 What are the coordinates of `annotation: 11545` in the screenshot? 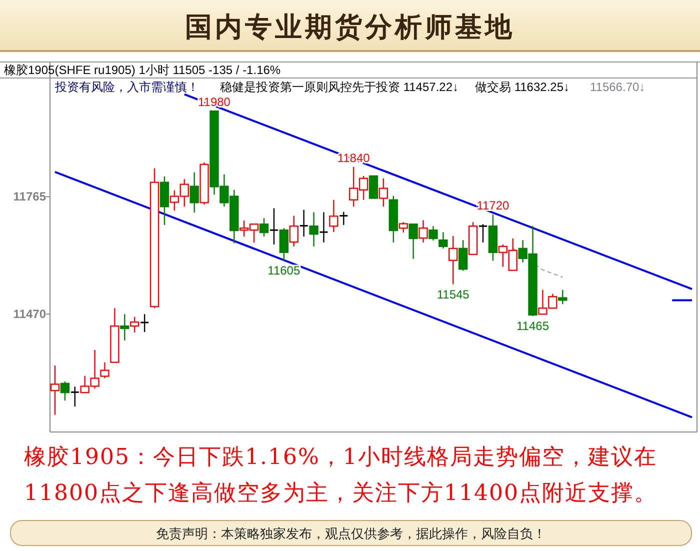 It's located at (453, 294).